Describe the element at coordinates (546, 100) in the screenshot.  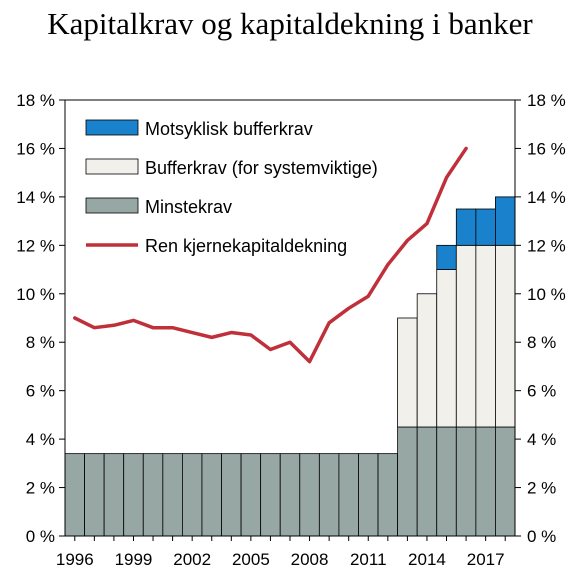
I see `y-tick-label-right: 18 %` at that location.